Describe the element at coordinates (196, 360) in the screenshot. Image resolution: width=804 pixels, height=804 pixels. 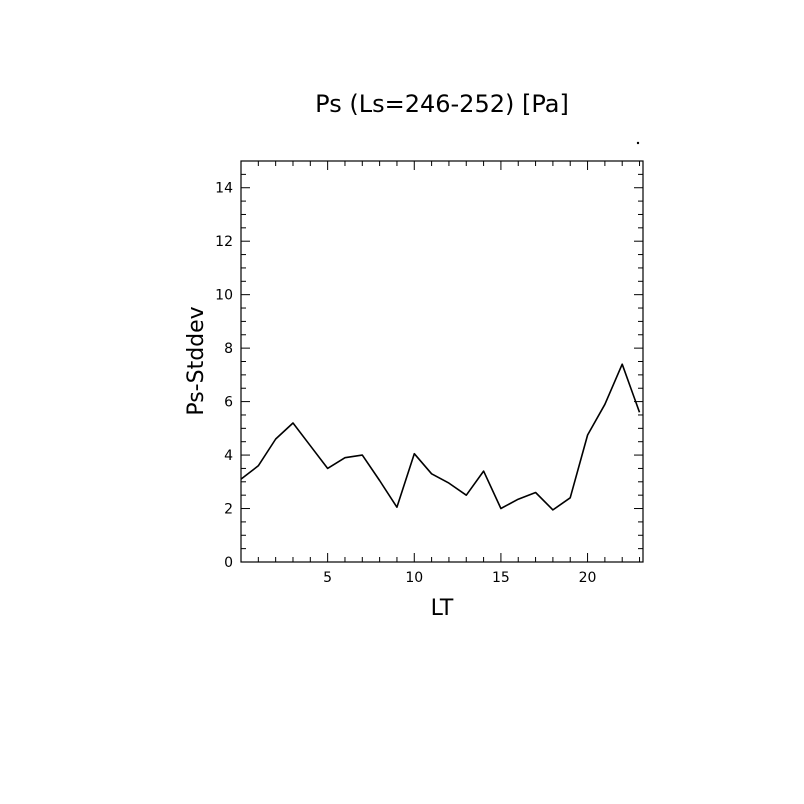
I see `y-axis-label: Ps-Stddev` at that location.